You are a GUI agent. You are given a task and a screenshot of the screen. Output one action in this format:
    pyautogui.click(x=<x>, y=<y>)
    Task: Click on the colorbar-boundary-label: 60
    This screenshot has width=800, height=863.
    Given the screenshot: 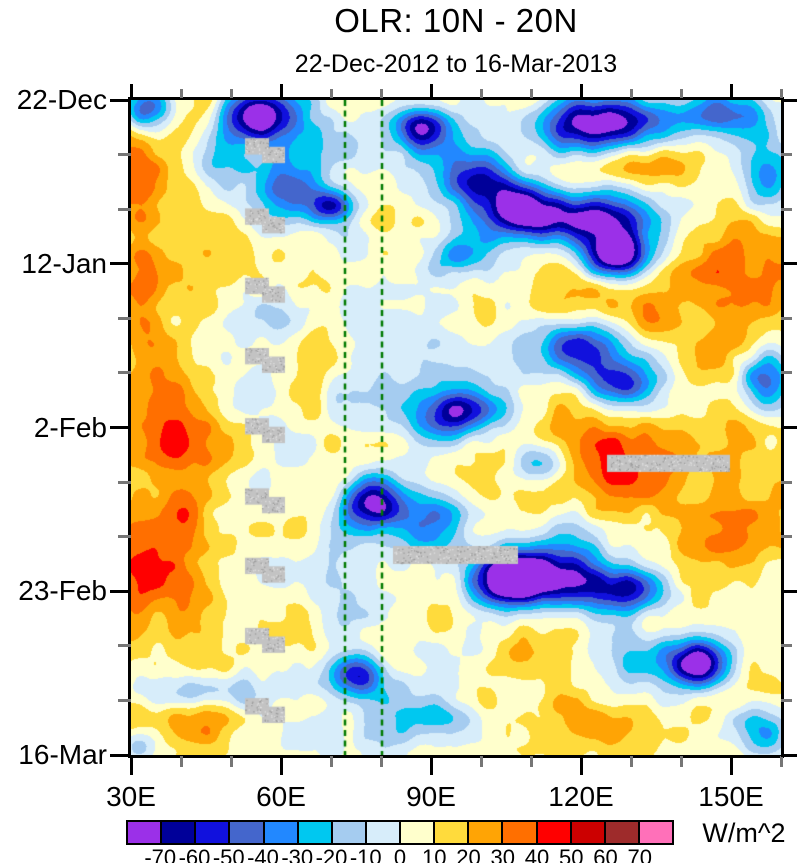 What is the action you would take?
    pyautogui.click(x=605, y=854)
    